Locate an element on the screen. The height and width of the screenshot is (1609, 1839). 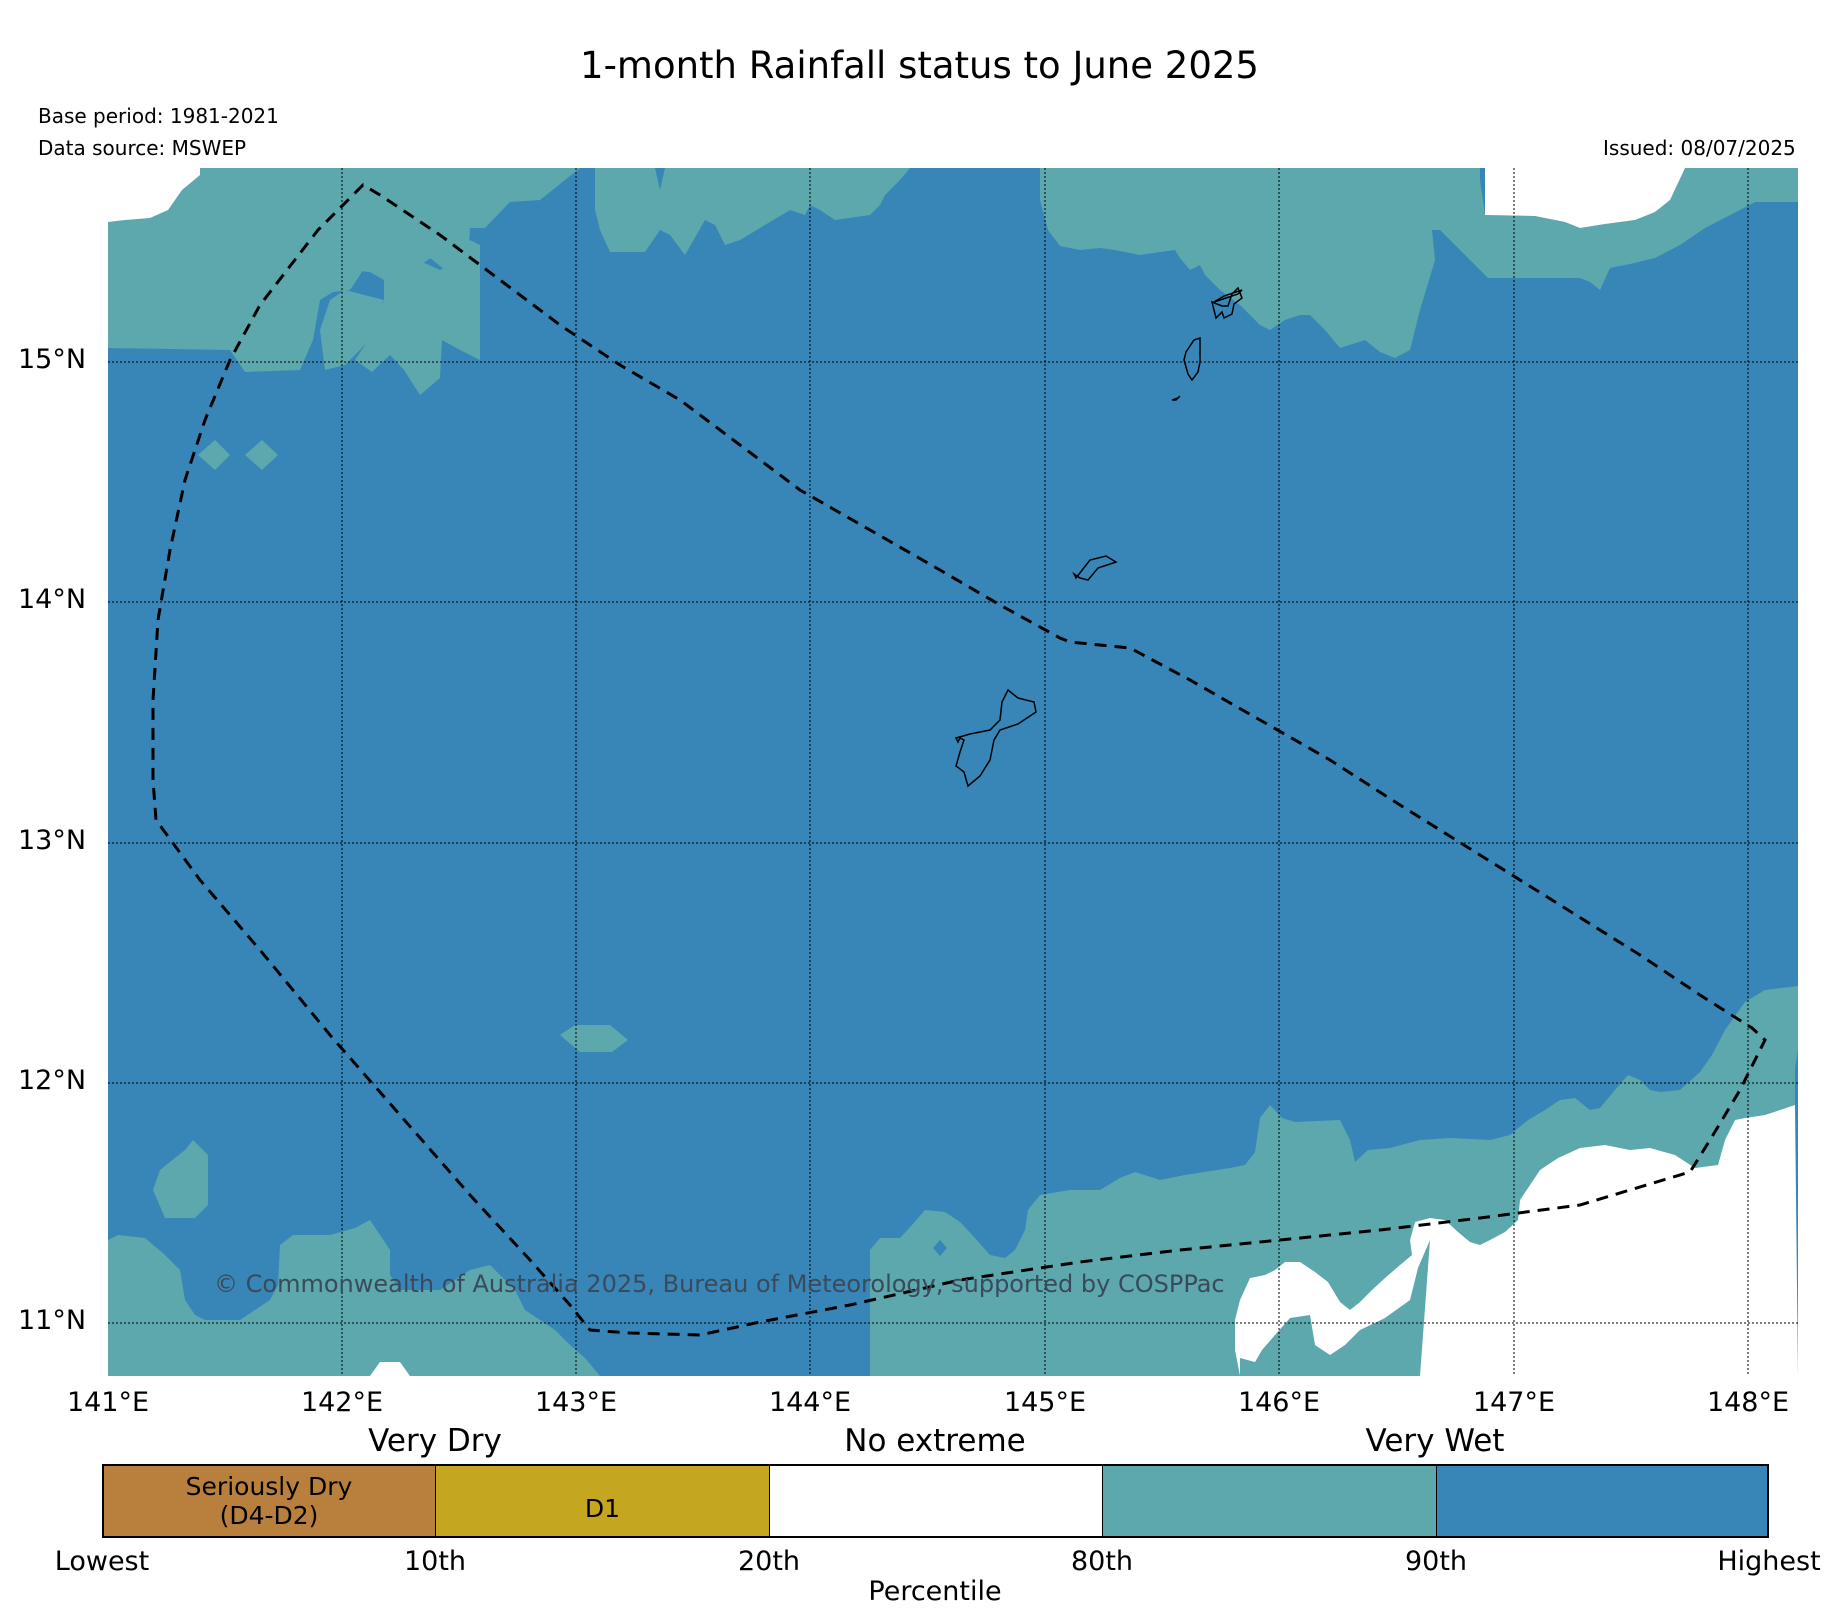
legend-tick-90th: 90th is located at coordinates (1436, 1561).